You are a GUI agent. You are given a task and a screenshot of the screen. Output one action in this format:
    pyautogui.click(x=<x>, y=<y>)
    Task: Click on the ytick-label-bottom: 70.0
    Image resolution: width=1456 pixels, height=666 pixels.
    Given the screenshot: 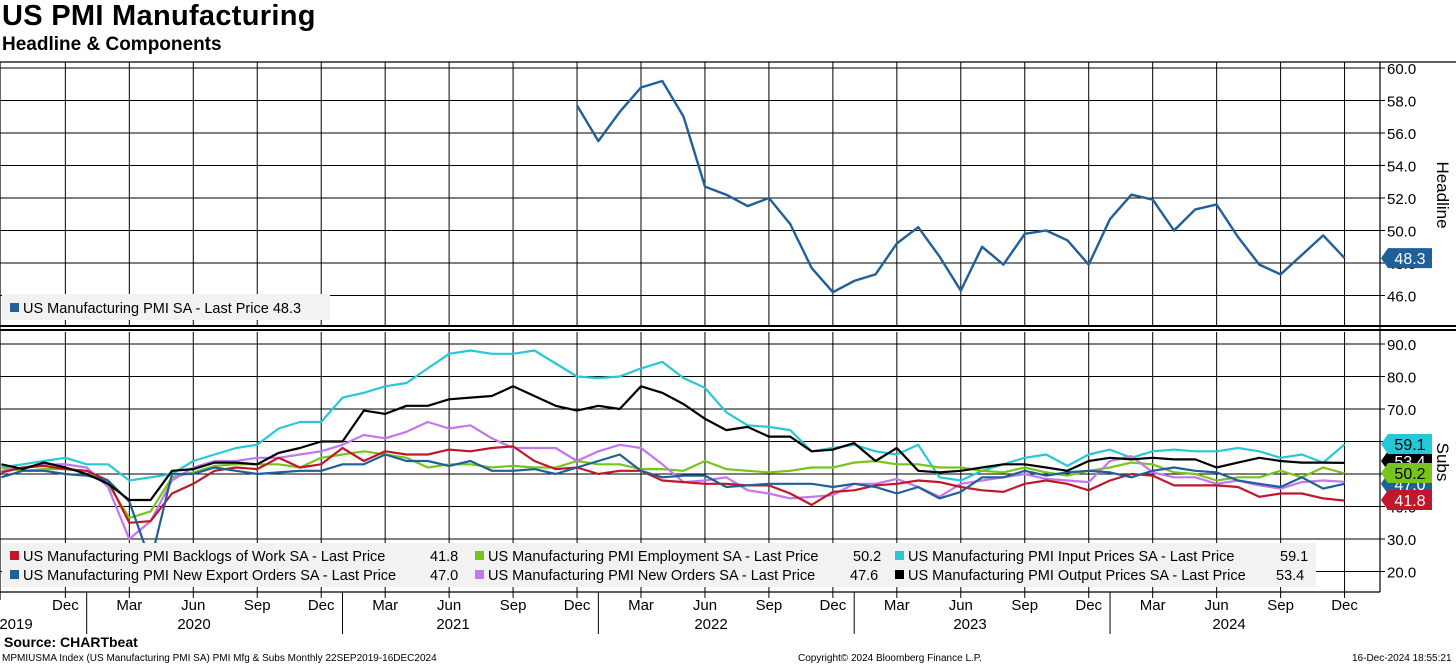 What is the action you would take?
    pyautogui.click(x=1401, y=410)
    